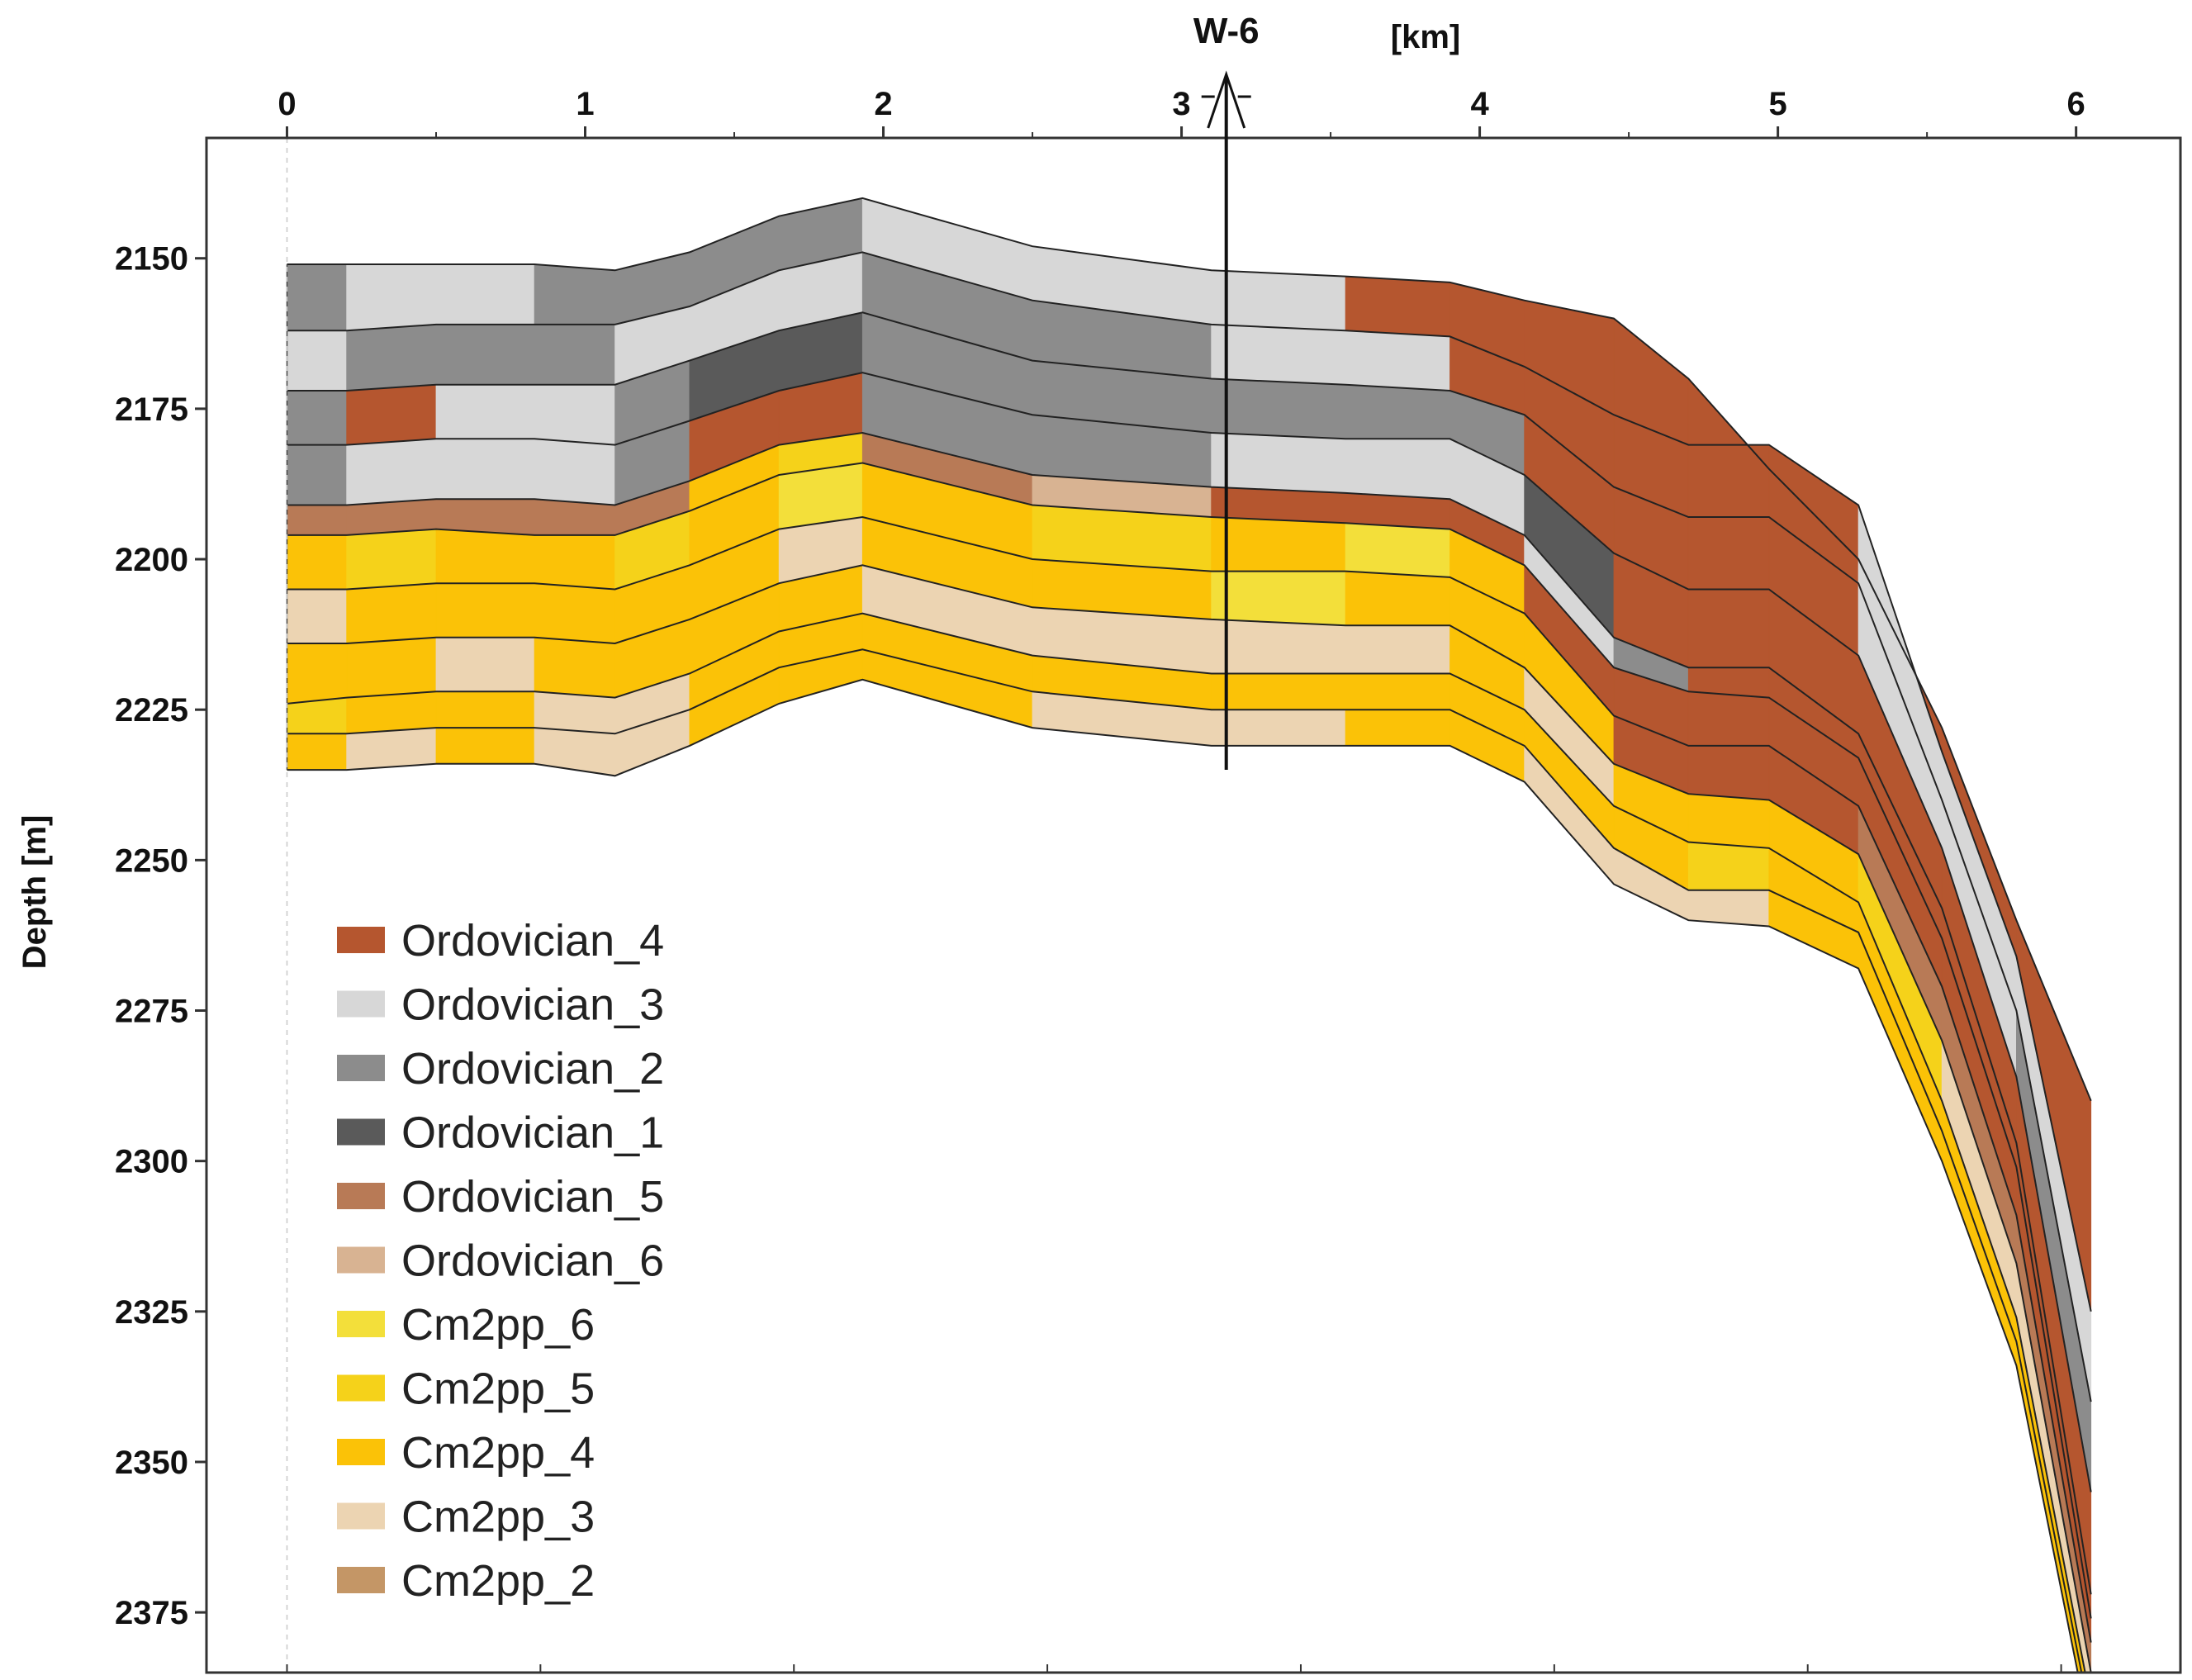  What do you see at coordinates (151, 1012) in the screenshot?
I see `y-tick-label: 2275` at bounding box center [151, 1012].